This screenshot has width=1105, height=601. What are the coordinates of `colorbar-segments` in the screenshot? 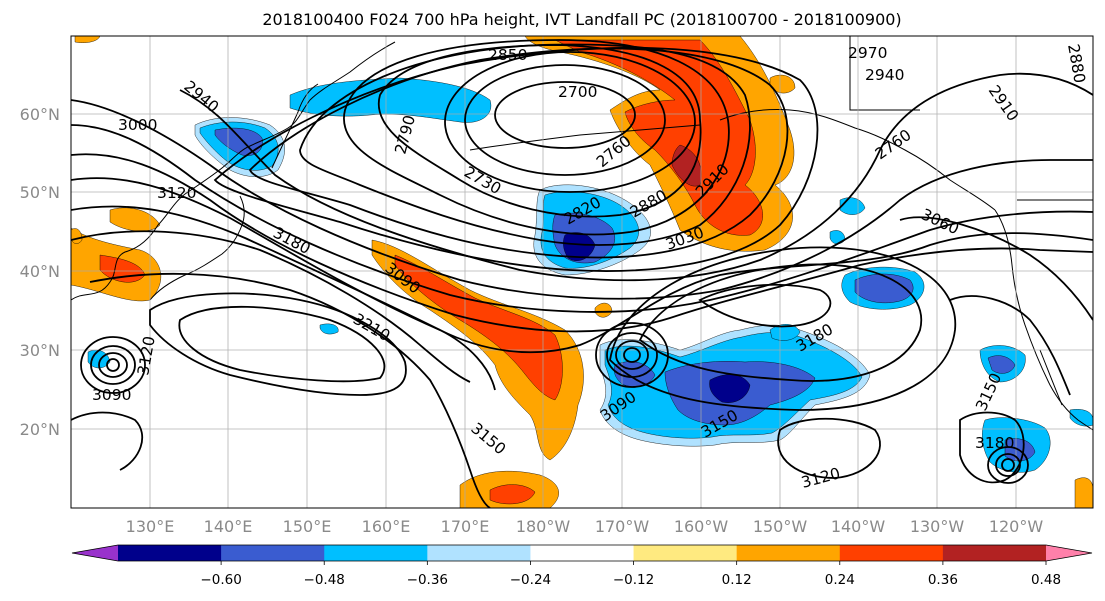 It's located at (582, 553).